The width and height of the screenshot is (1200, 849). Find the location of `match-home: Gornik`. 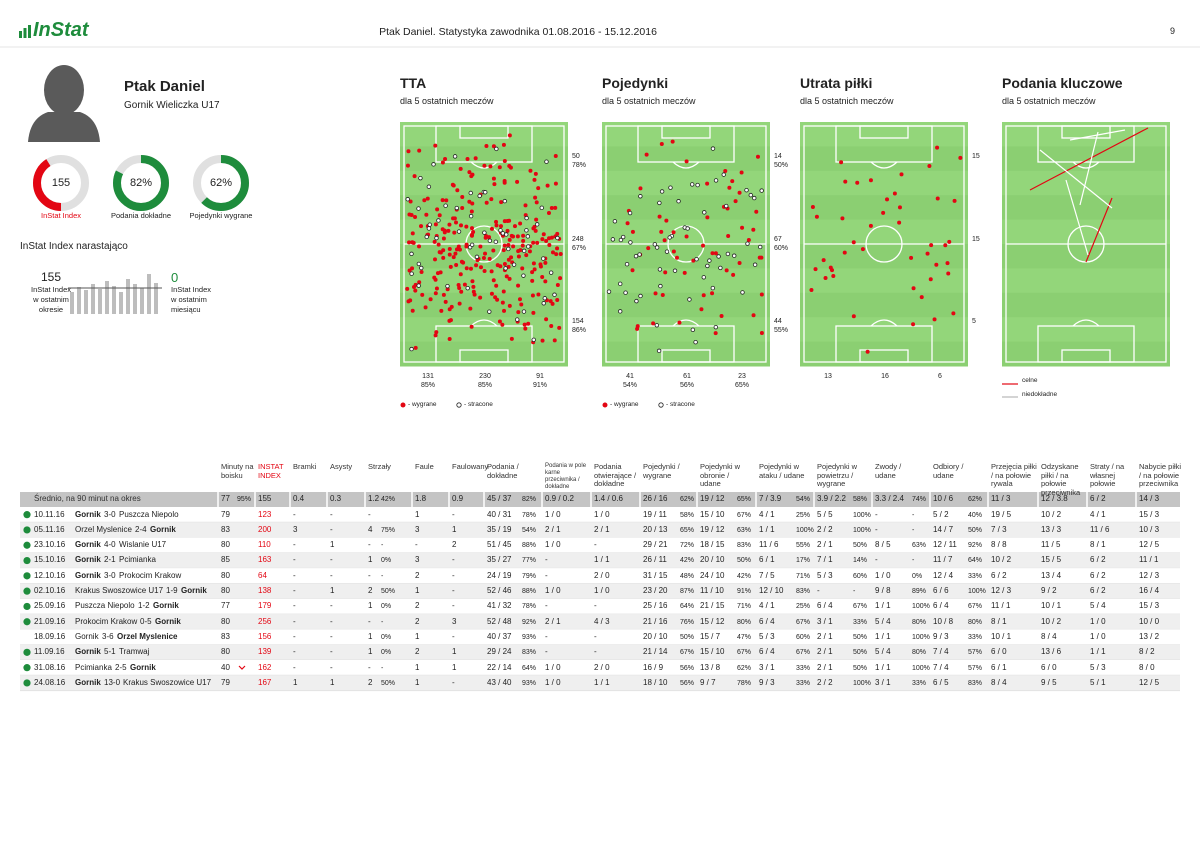

match-home: Gornik is located at coordinates (88, 560).